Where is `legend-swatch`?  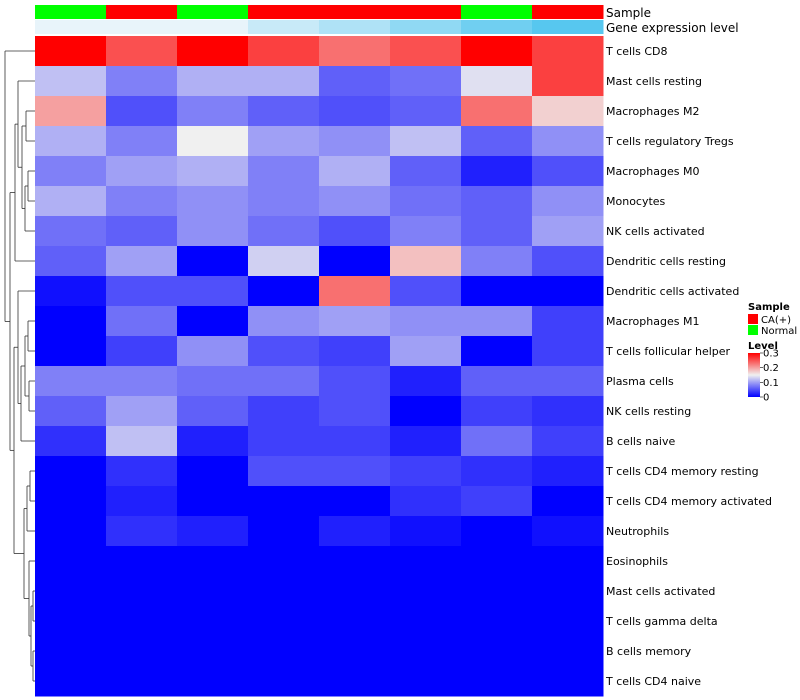 legend-swatch is located at coordinates (753, 330).